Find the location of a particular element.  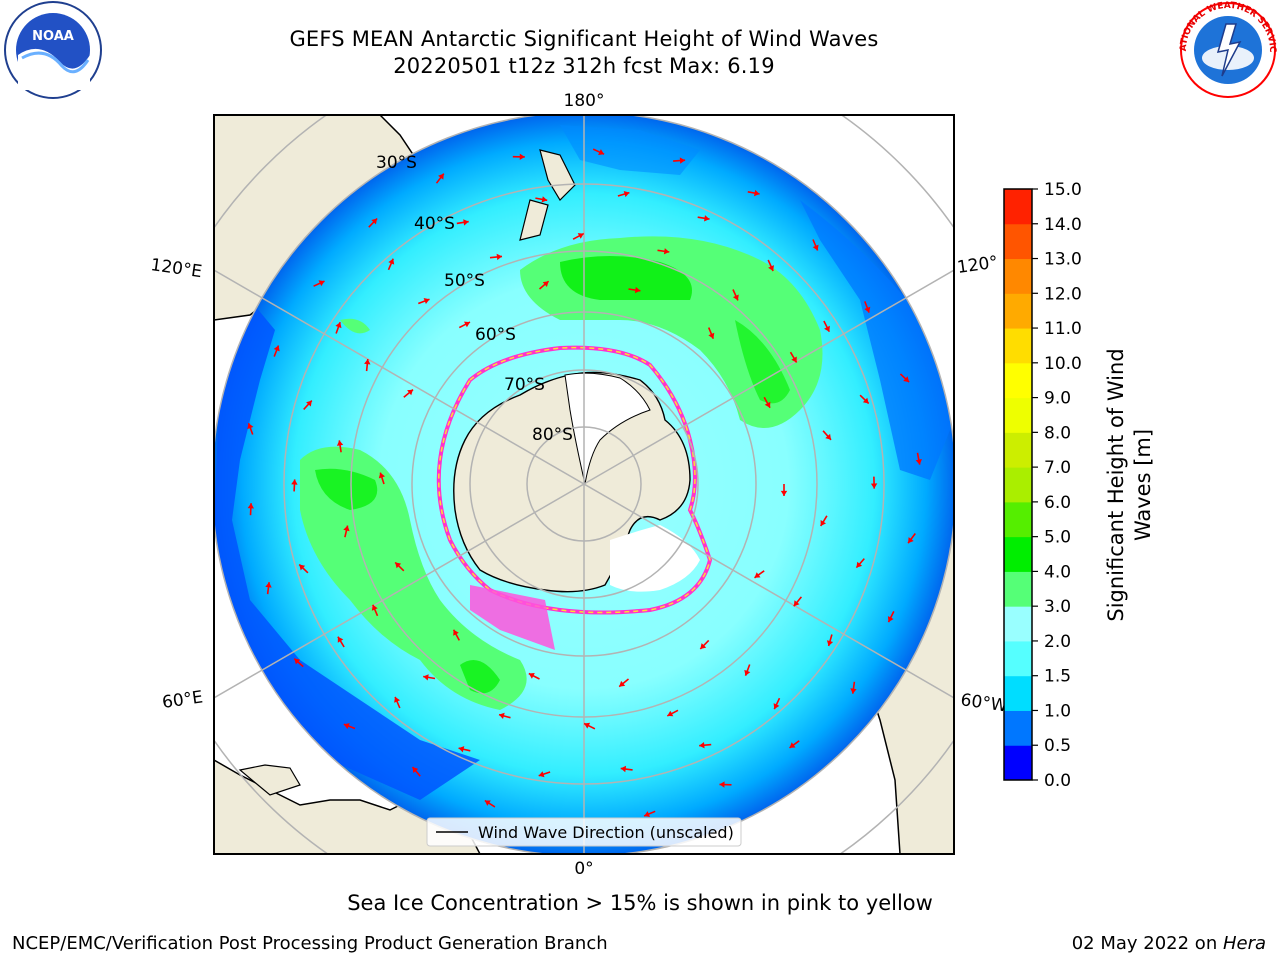

footer-date: 02 May 2022 on Hera is located at coordinates (1168, 943).